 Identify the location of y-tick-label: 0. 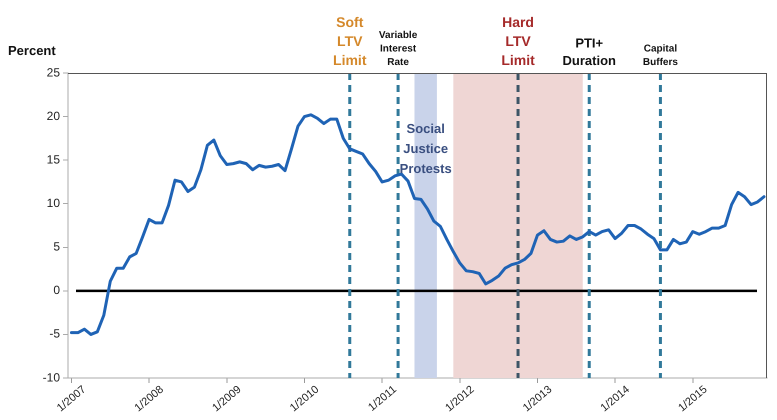
(56, 290).